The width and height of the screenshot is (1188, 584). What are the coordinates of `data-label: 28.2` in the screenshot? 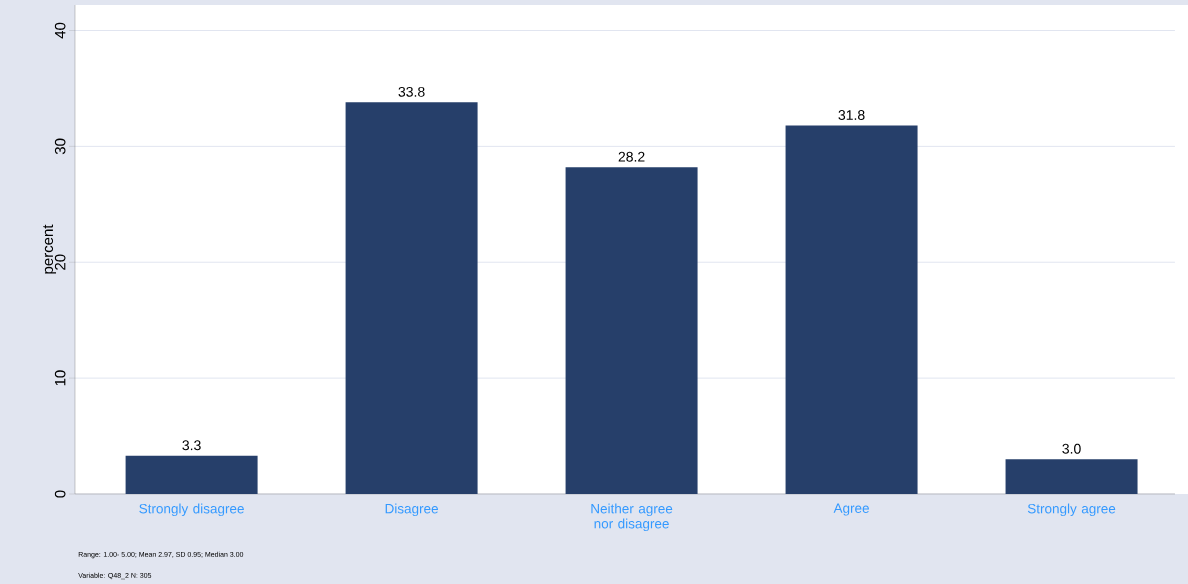 It's located at (631, 156).